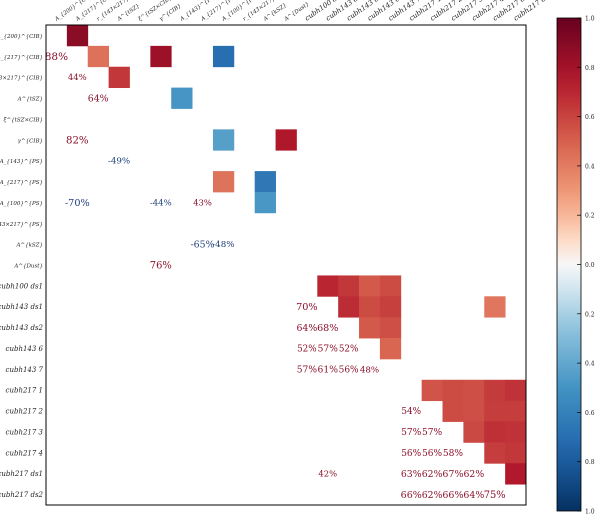  I want to click on correlation-label: -49%, so click(119, 162).